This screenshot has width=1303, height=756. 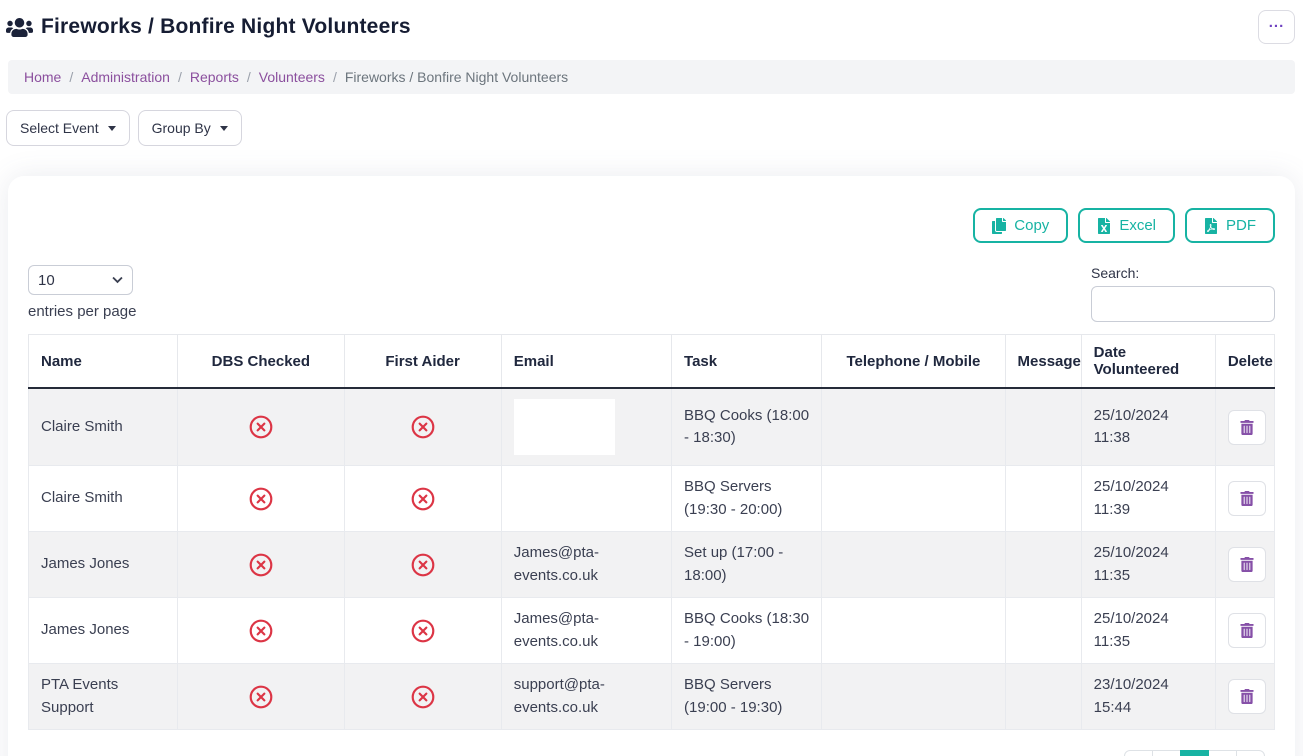 What do you see at coordinates (1166, 753) in the screenshot?
I see `pagination-prev-button: ‹` at bounding box center [1166, 753].